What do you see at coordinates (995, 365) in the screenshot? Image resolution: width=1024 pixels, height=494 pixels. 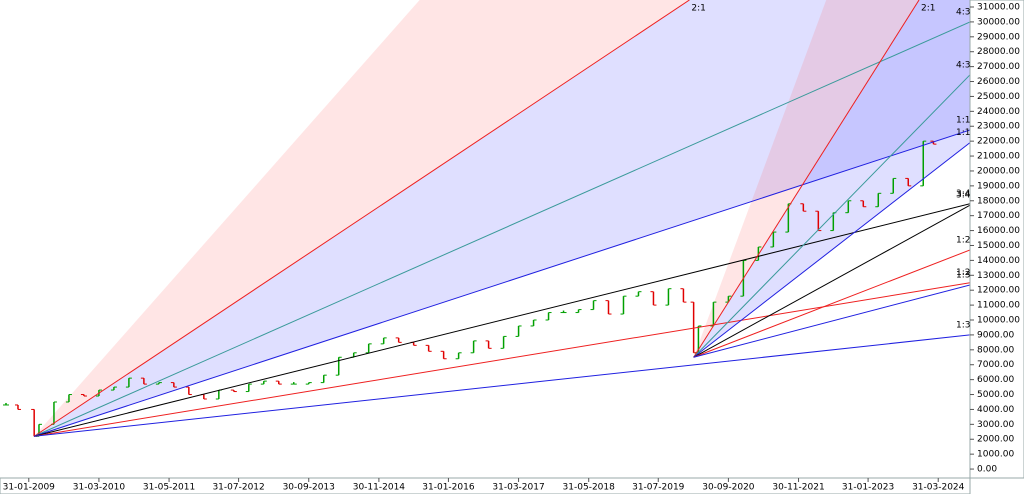 I see `y-tick-label: 7000.00` at bounding box center [995, 365].